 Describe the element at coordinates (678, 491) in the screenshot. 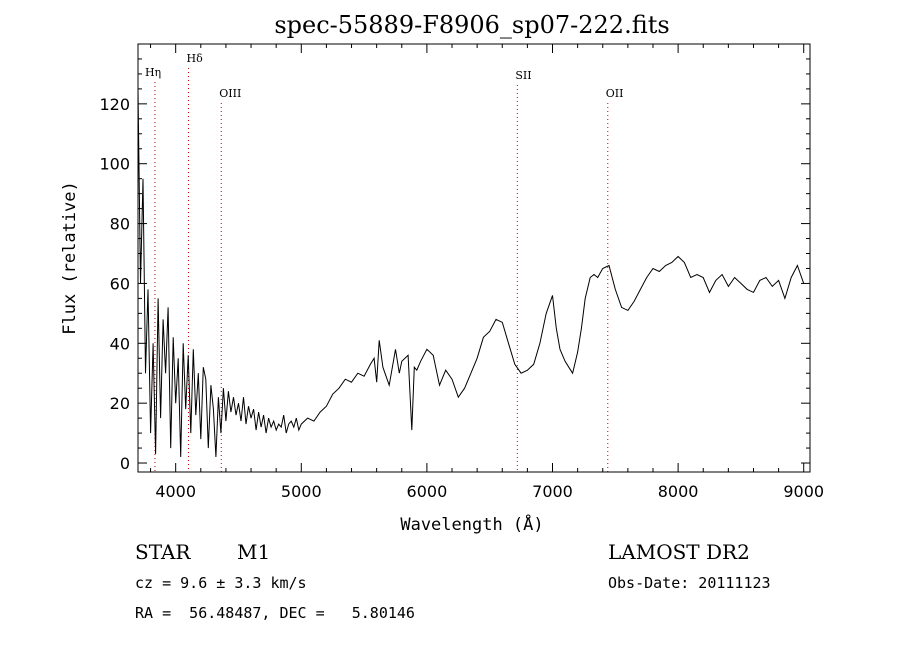

I see `x-tick-label: 8000` at that location.